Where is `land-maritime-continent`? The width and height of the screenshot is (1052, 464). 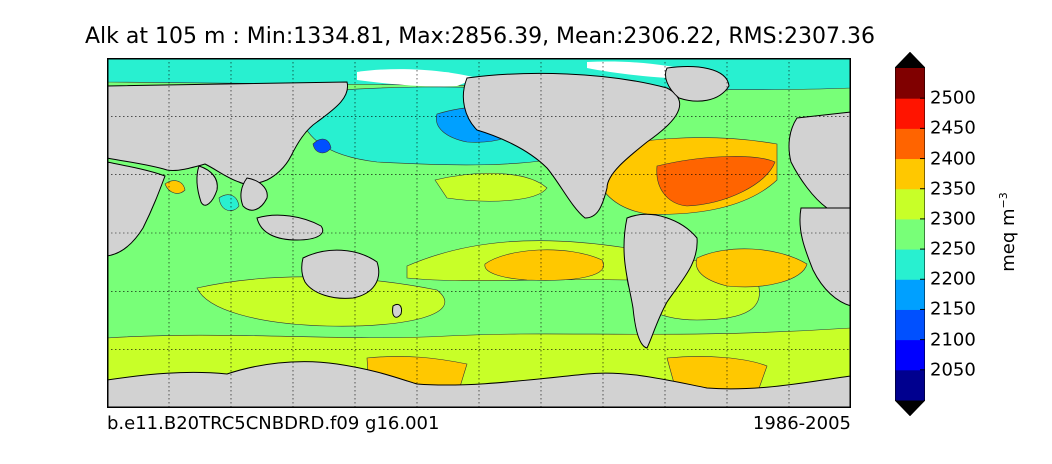
land-maritime-continent is located at coordinates (290, 227).